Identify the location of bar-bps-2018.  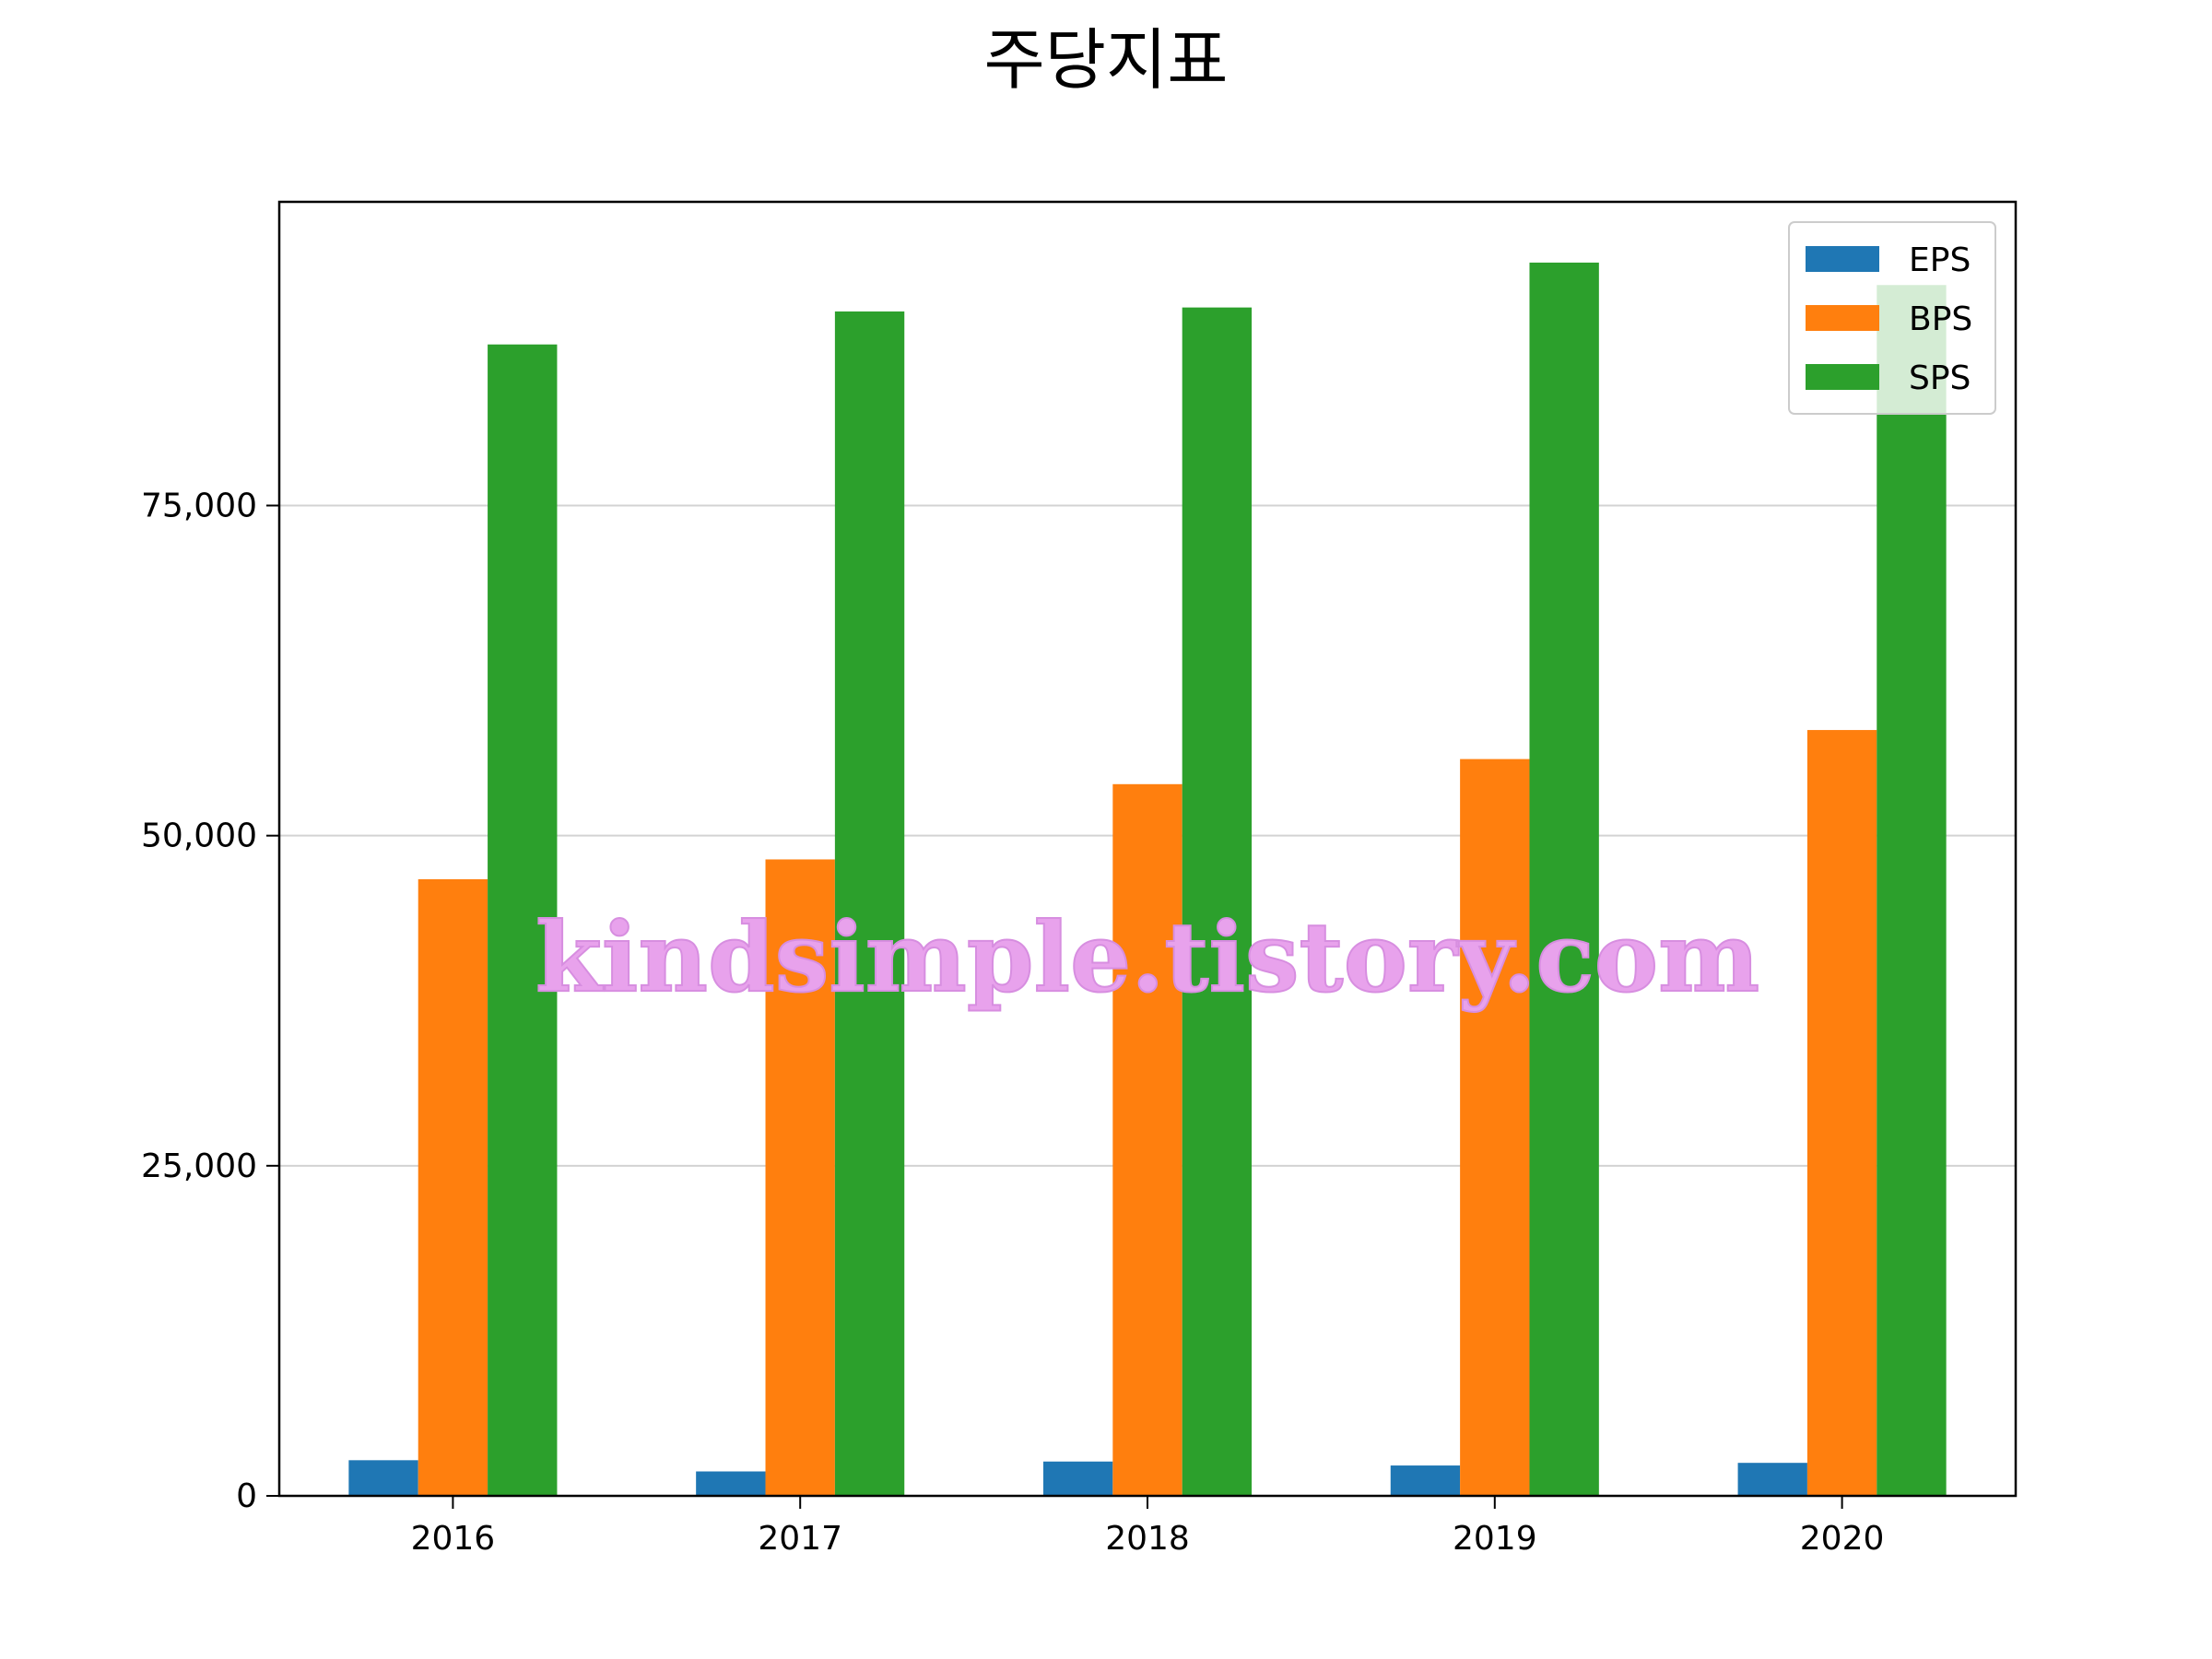
(1147, 1139).